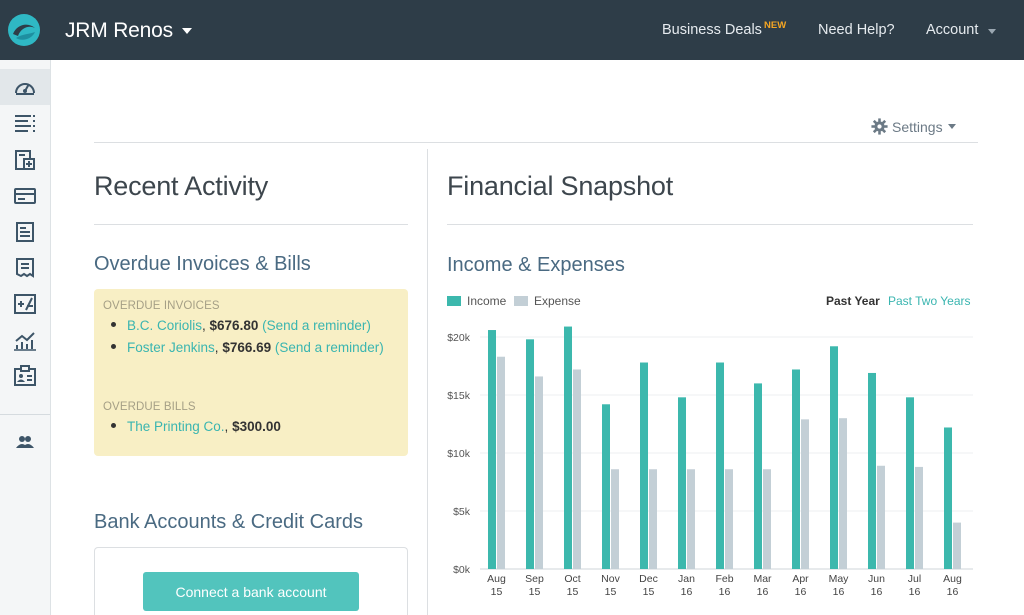 This screenshot has height=615, width=1024. What do you see at coordinates (853, 301) in the screenshot?
I see `range-past-year: Past Year` at bounding box center [853, 301].